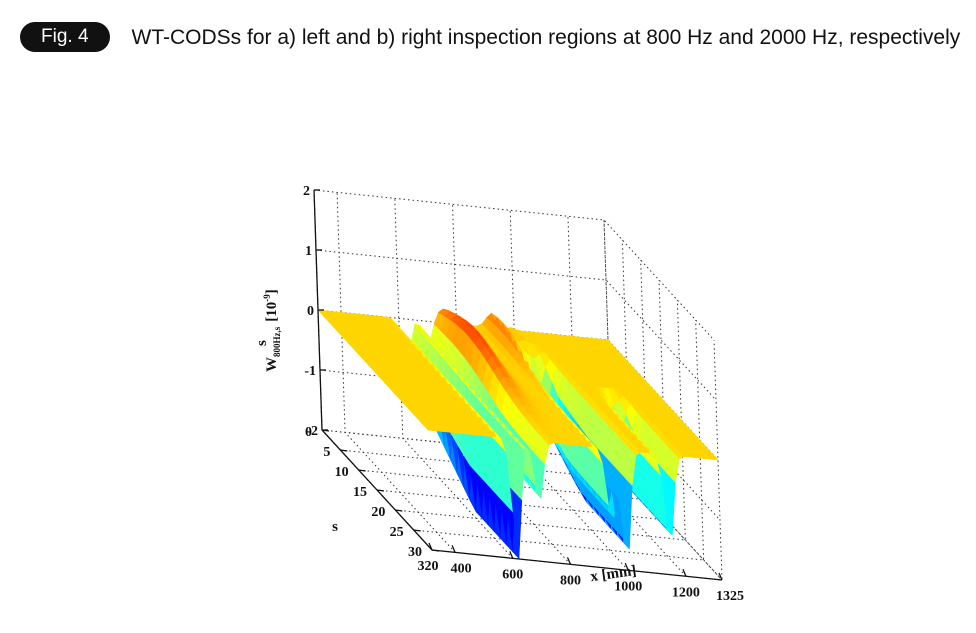 The width and height of the screenshot is (976, 633). Describe the element at coordinates (613, 574) in the screenshot. I see `x-axis-label: x [mm]` at that location.